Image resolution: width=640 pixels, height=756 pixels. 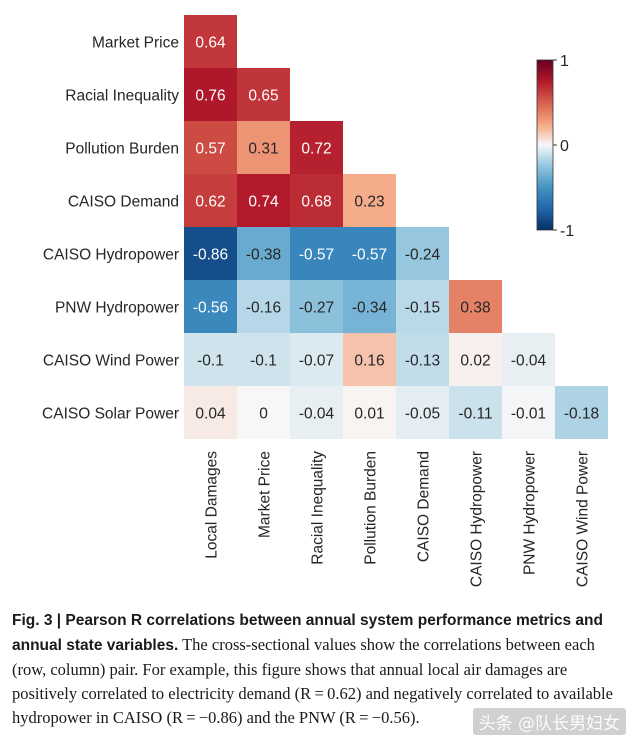 I want to click on row-label: CAISO Demand, so click(x=123, y=202).